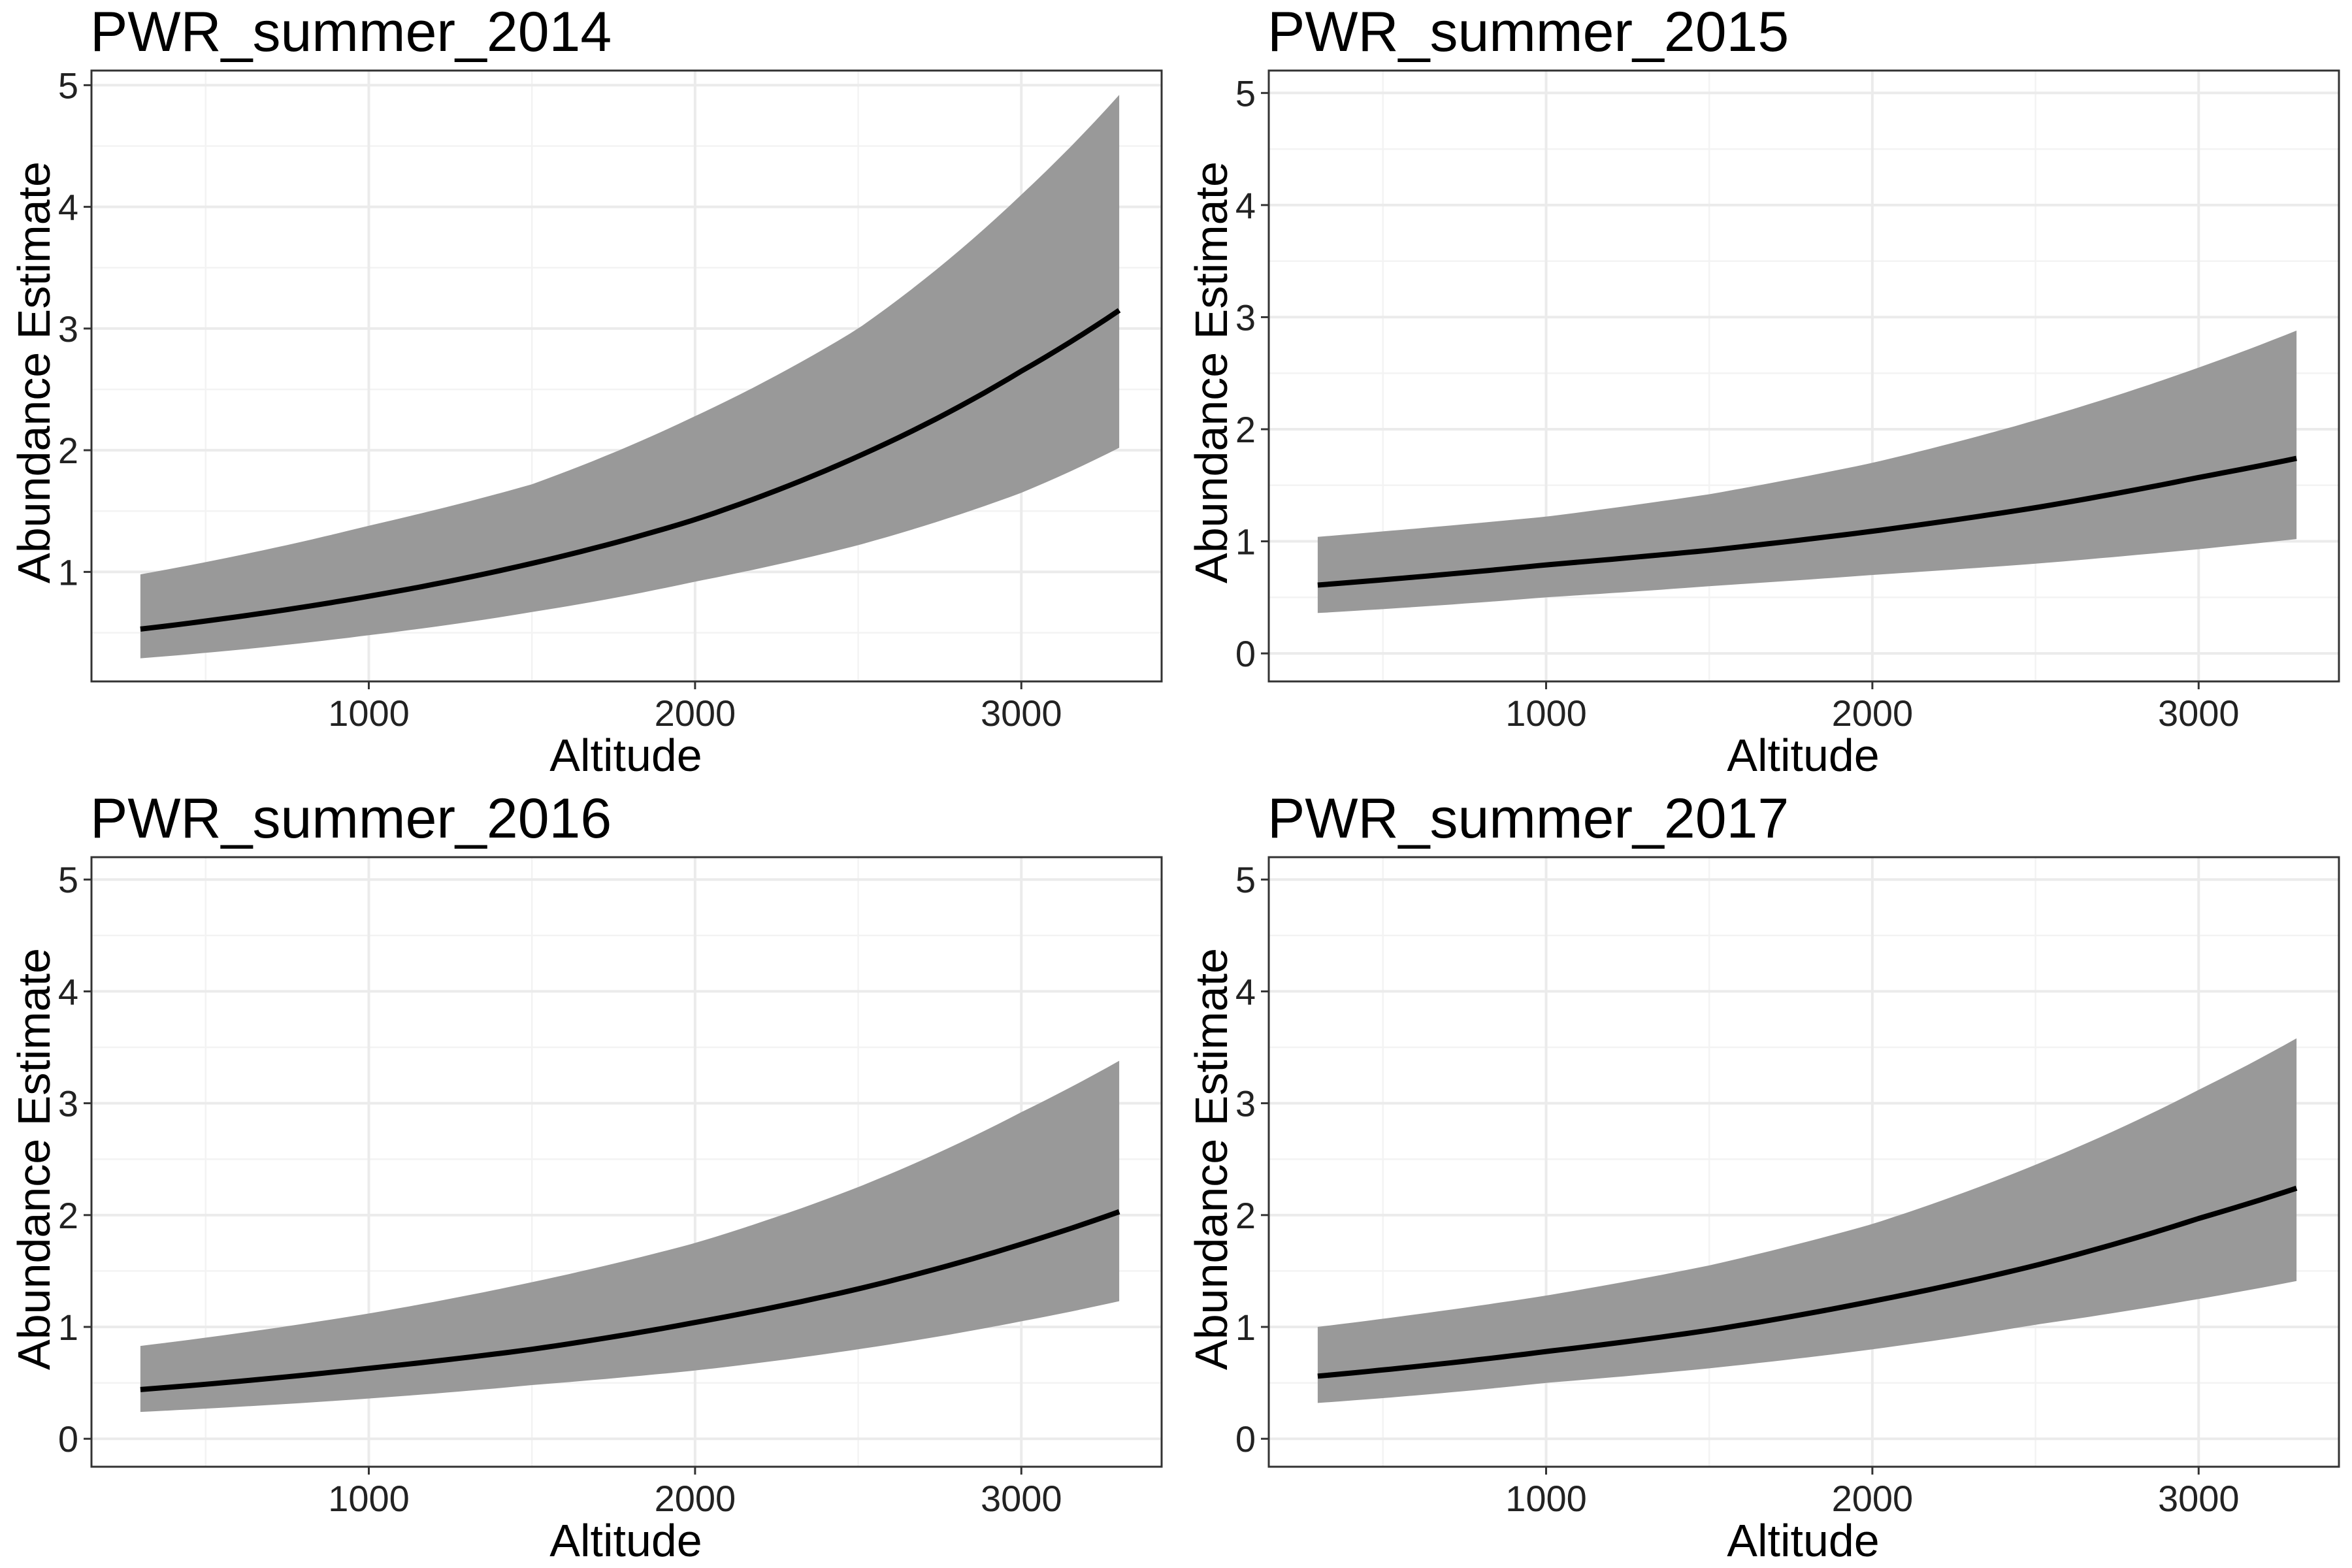 This screenshot has width=2352, height=1568. I want to click on panel-title: PWR_summer_2014, so click(351, 32).